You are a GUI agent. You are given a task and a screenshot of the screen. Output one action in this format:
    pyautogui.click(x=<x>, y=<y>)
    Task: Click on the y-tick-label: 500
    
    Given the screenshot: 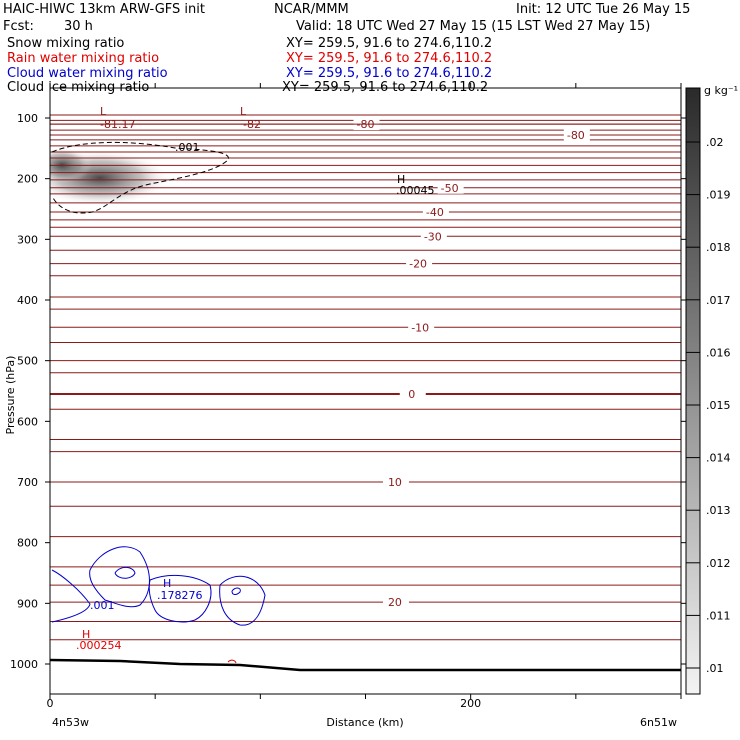 What is the action you would take?
    pyautogui.click(x=27, y=361)
    